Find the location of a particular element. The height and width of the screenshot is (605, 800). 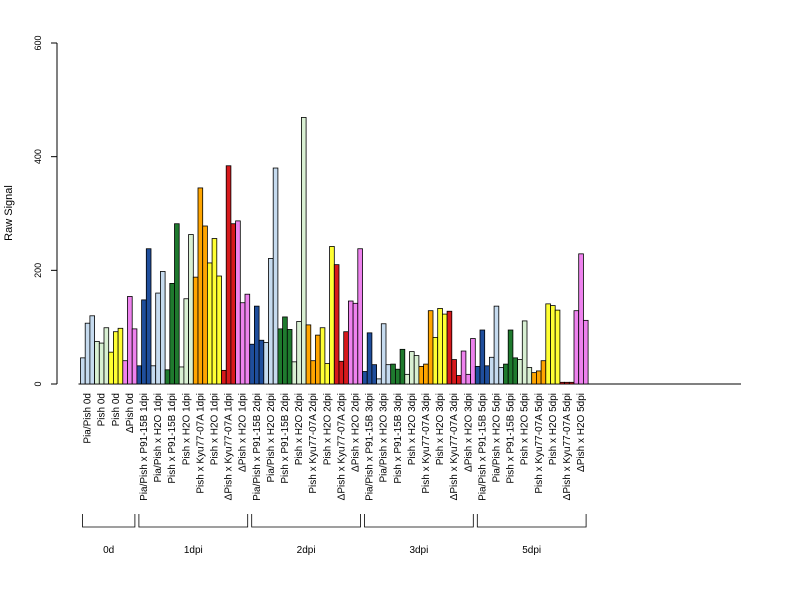

x-tick-label: ΔPish x H2O 5dpi is located at coordinates (581, 432).